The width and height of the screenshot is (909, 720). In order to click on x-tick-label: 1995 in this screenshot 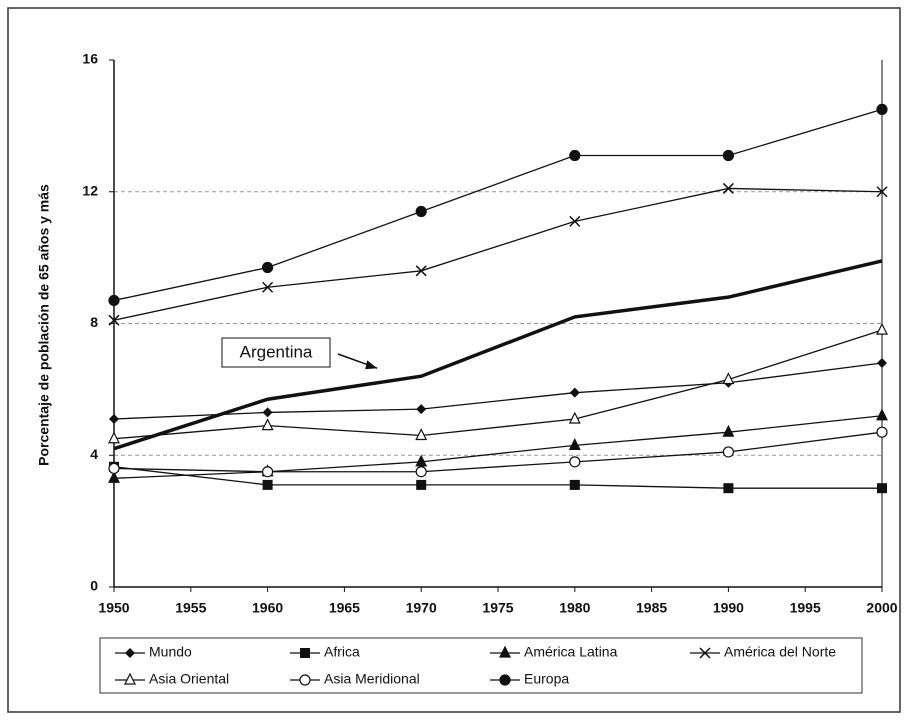, I will do `click(805, 608)`.